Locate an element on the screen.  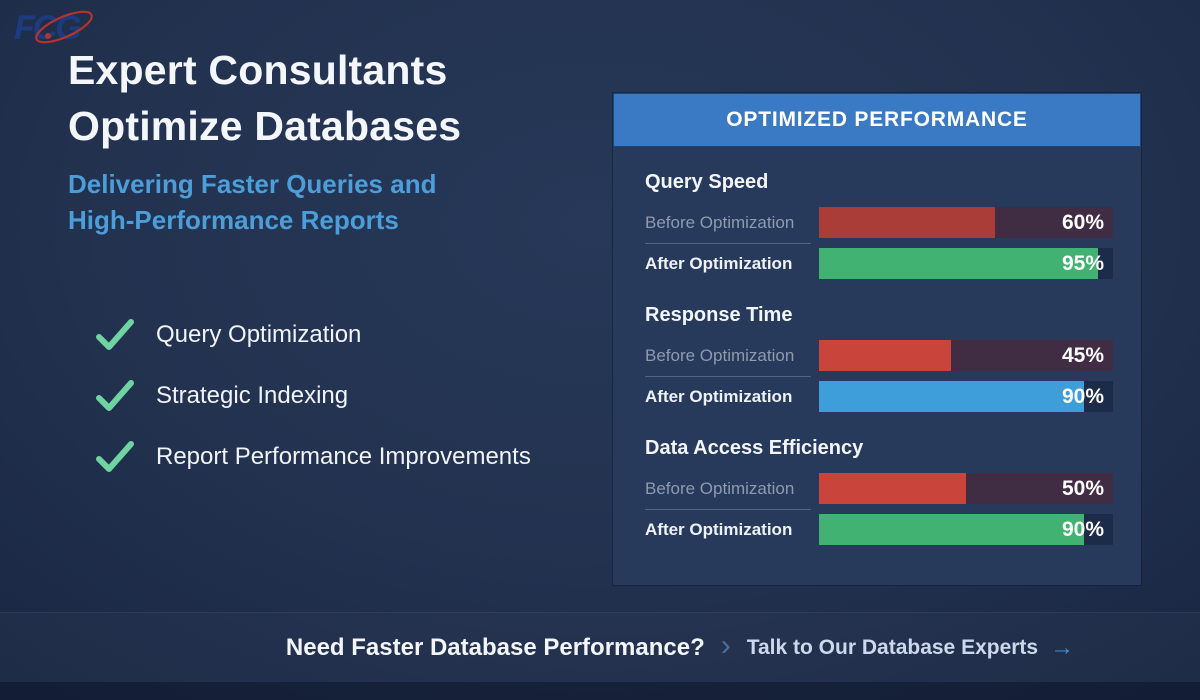
bar-row-before: Before Optimization 50% is located at coordinates (879, 491).